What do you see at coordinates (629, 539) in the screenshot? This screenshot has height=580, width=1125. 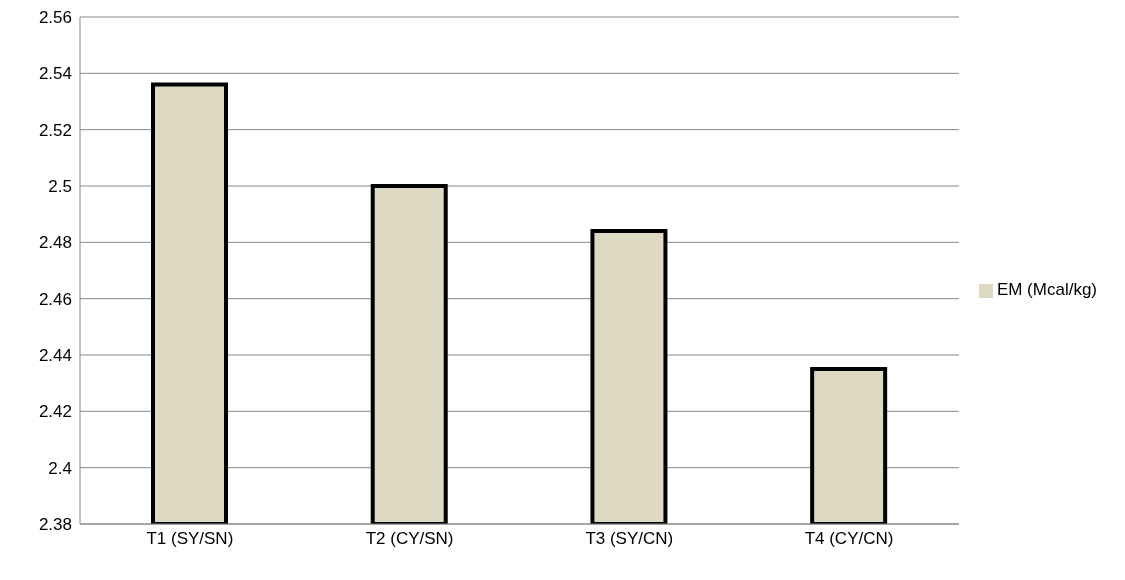 I see `x-tick-label: T3 (SY/CN)` at bounding box center [629, 539].